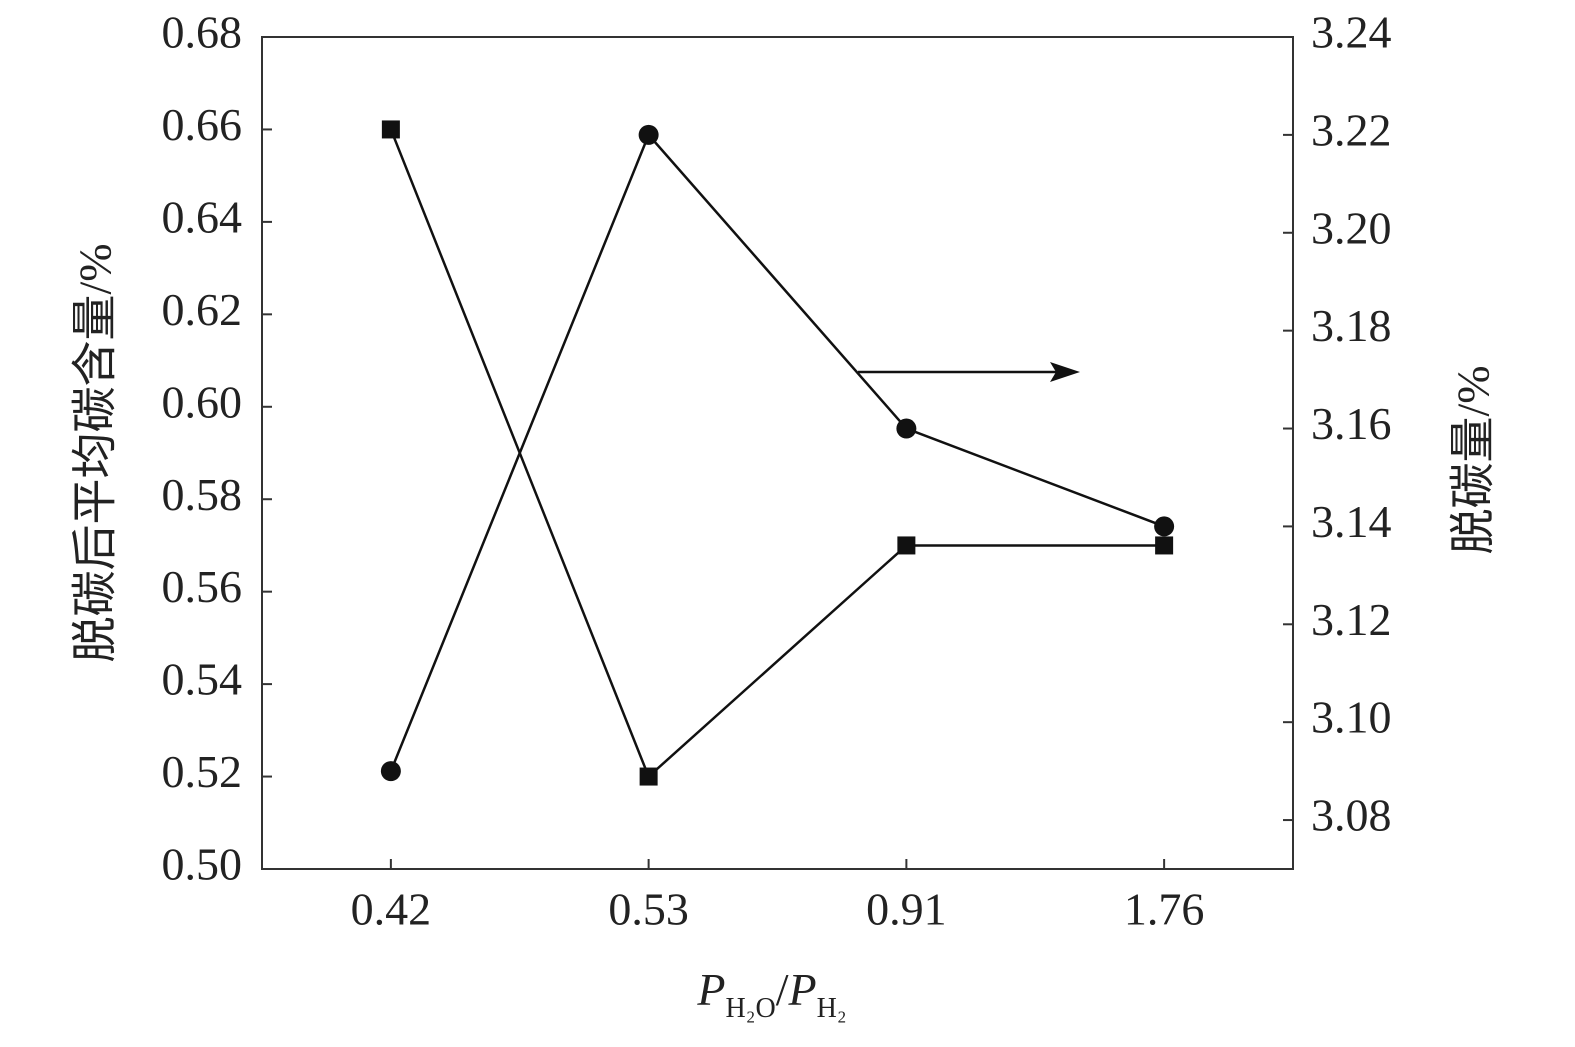 The height and width of the screenshot is (1047, 1575). What do you see at coordinates (1351, 521) in the screenshot?
I see `y2-tick-label: 3.14` at bounding box center [1351, 521].